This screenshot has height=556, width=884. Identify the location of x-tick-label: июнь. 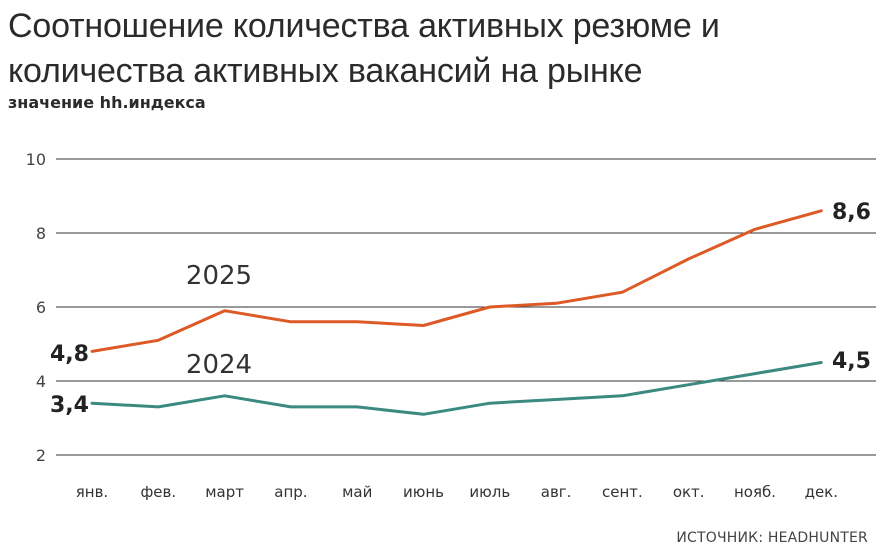
(423, 492).